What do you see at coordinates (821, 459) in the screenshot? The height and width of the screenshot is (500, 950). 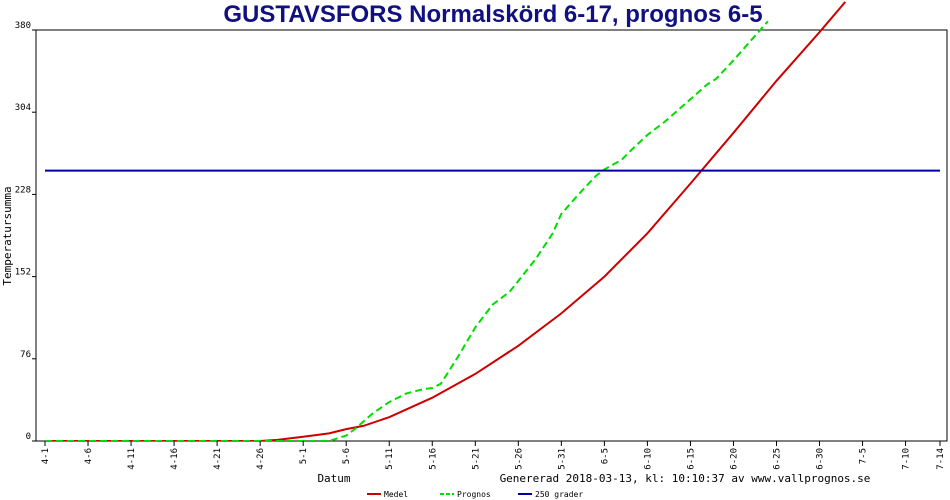 I see `x-tick-label: 6-30` at bounding box center [821, 459].